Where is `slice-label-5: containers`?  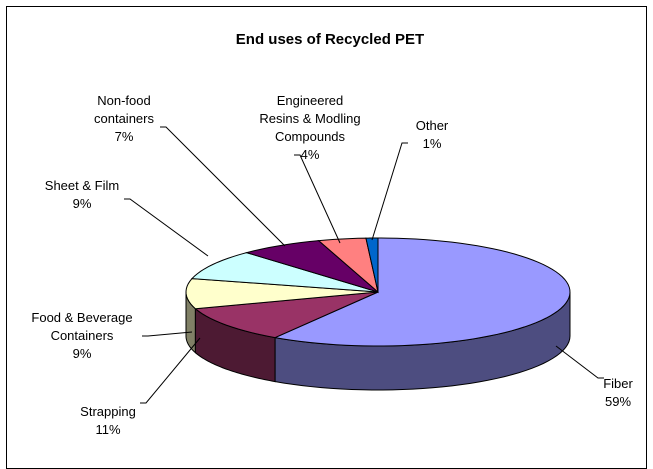 slice-label-5: containers is located at coordinates (124, 118).